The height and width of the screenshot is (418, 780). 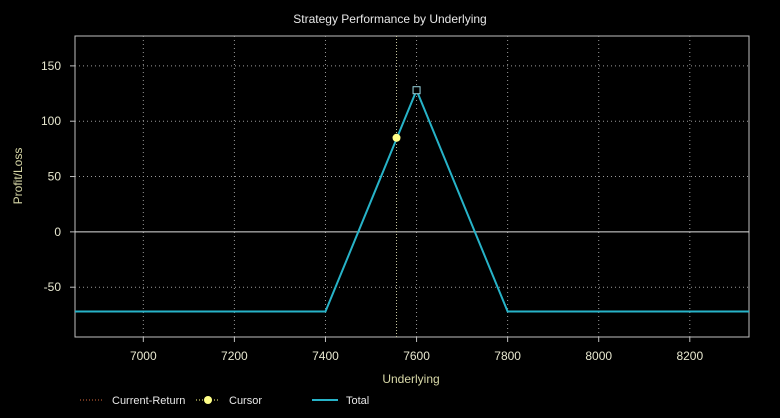 What do you see at coordinates (689, 356) in the screenshot?
I see `x-tick-label: 8200` at bounding box center [689, 356].